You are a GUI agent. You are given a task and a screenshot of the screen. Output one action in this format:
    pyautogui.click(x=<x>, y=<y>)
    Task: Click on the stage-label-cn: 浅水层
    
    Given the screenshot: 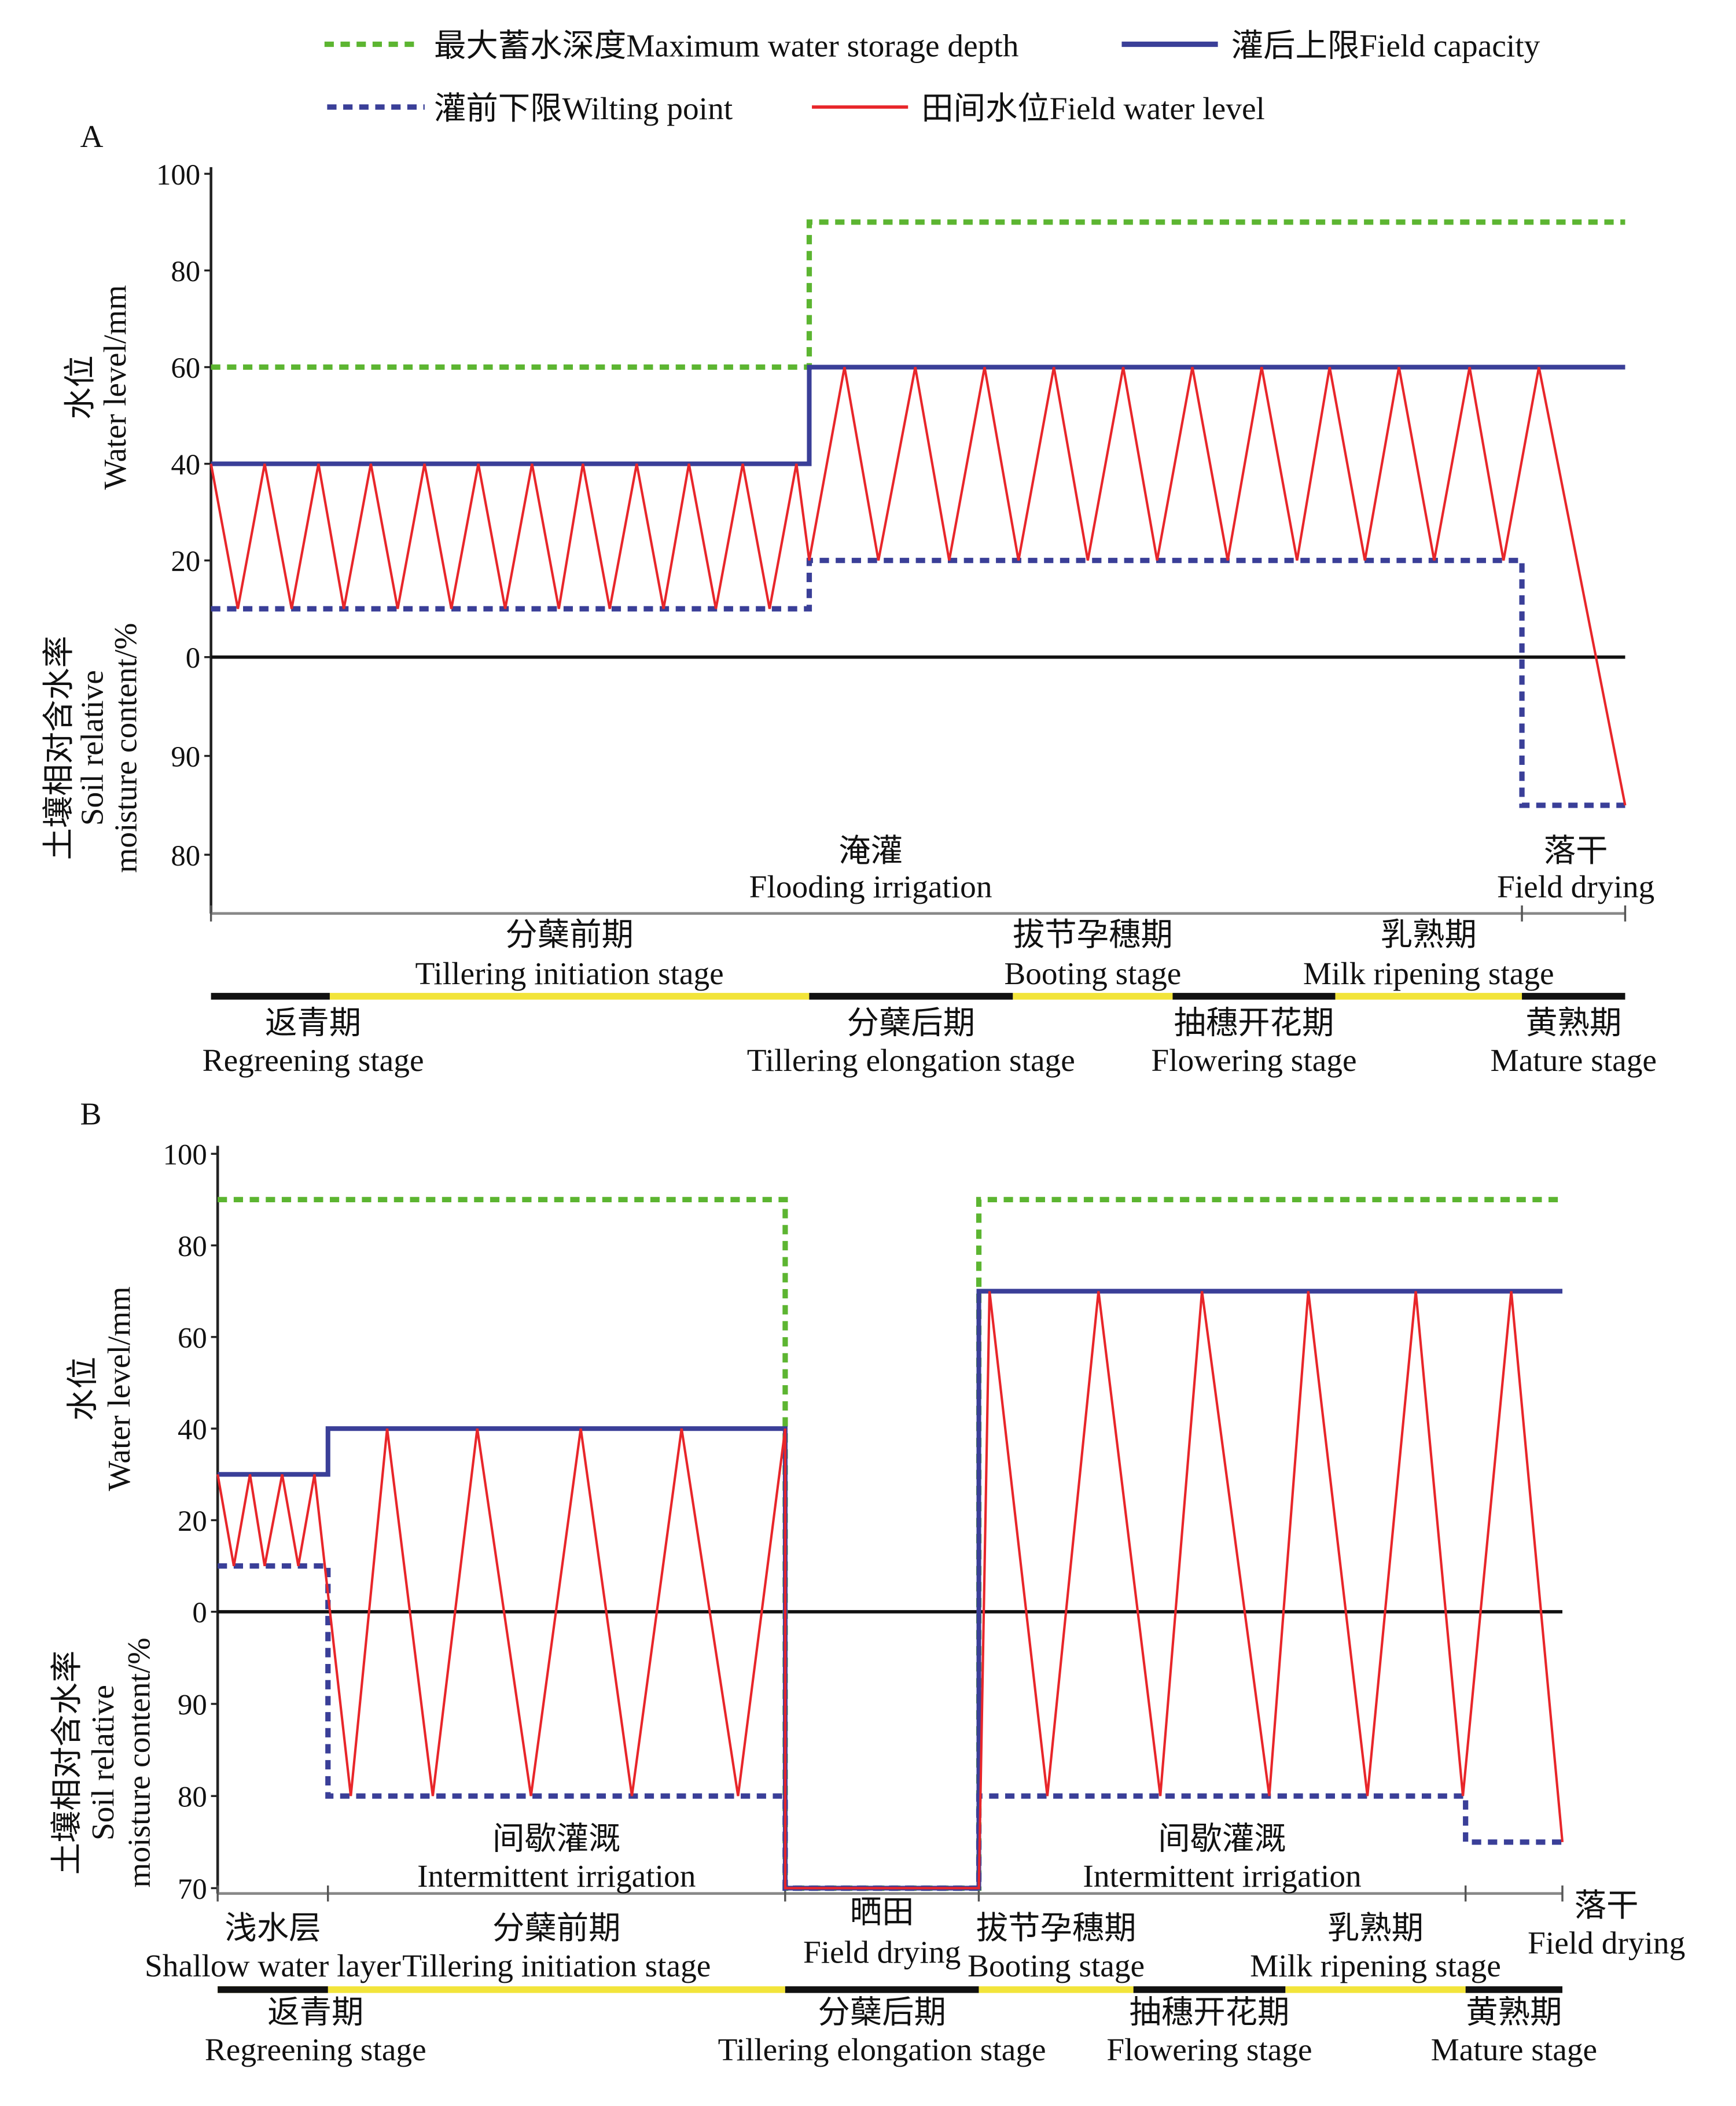 What is the action you would take?
    pyautogui.click(x=273, y=1928)
    